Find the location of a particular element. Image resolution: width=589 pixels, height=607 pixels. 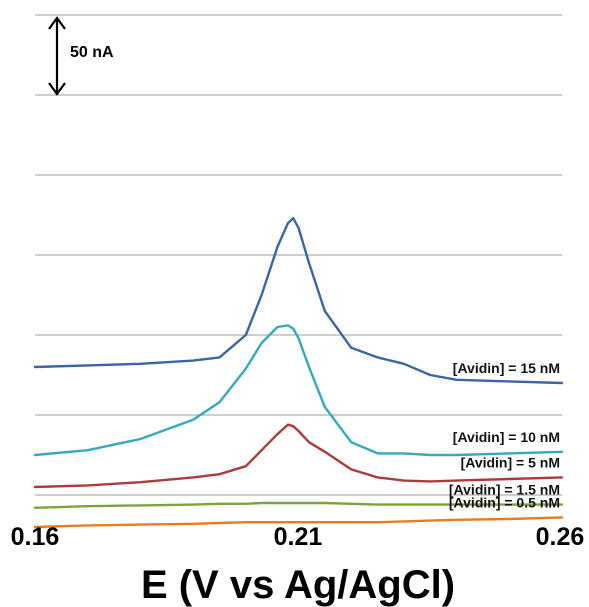

trace-label-2: [Avidin] = 5 nM is located at coordinates (510, 462).